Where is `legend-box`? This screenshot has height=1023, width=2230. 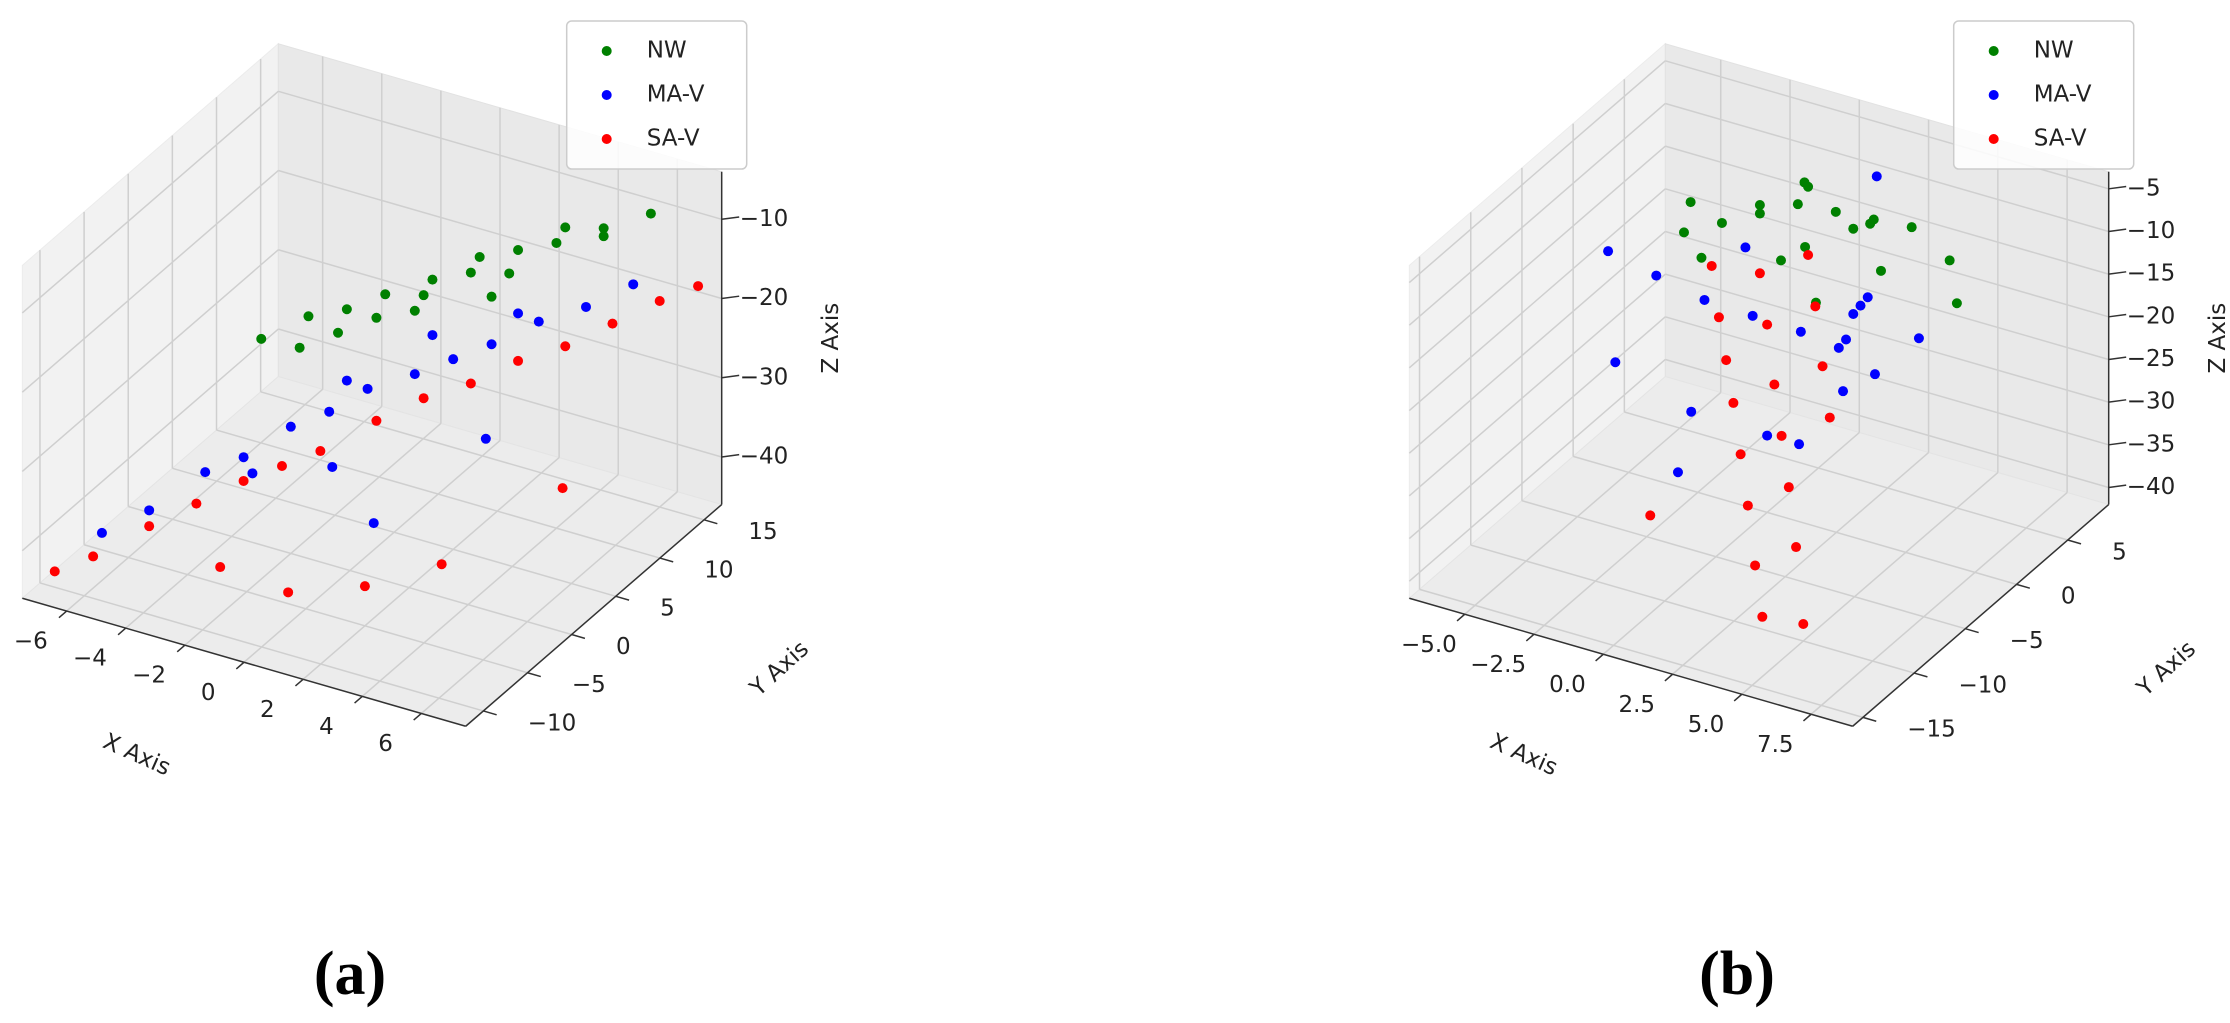
legend-box is located at coordinates (656, 95).